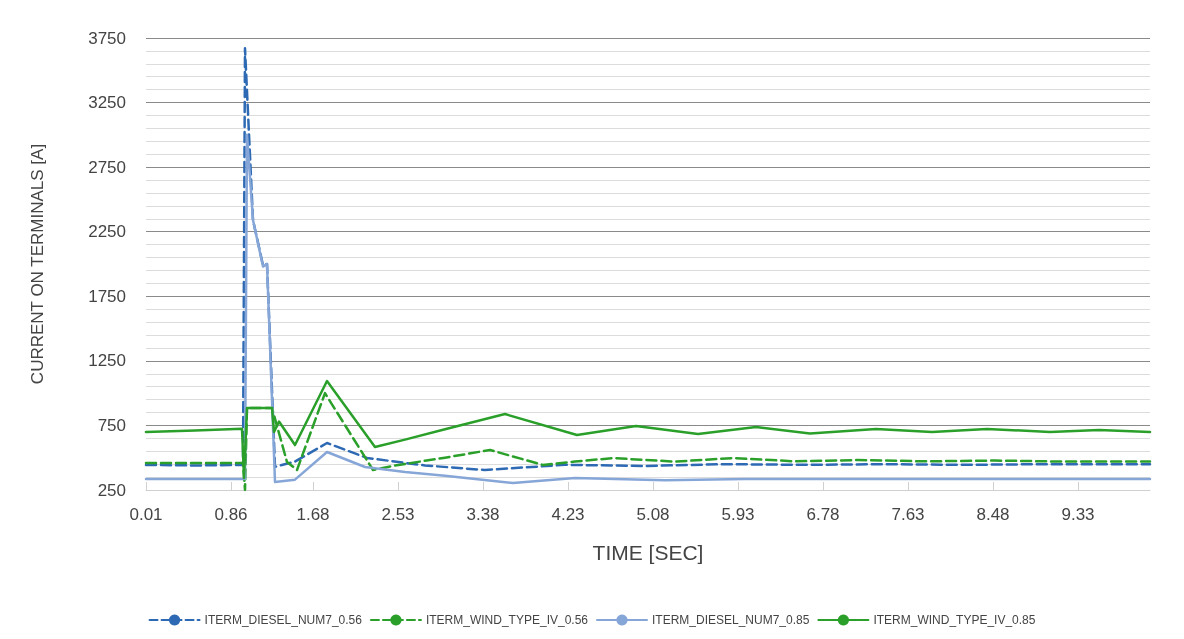 Image resolution: width=1184 pixels, height=639 pixels. I want to click on legend-label: ITERM_DIESEL_NUM7_0.85, so click(731, 620).